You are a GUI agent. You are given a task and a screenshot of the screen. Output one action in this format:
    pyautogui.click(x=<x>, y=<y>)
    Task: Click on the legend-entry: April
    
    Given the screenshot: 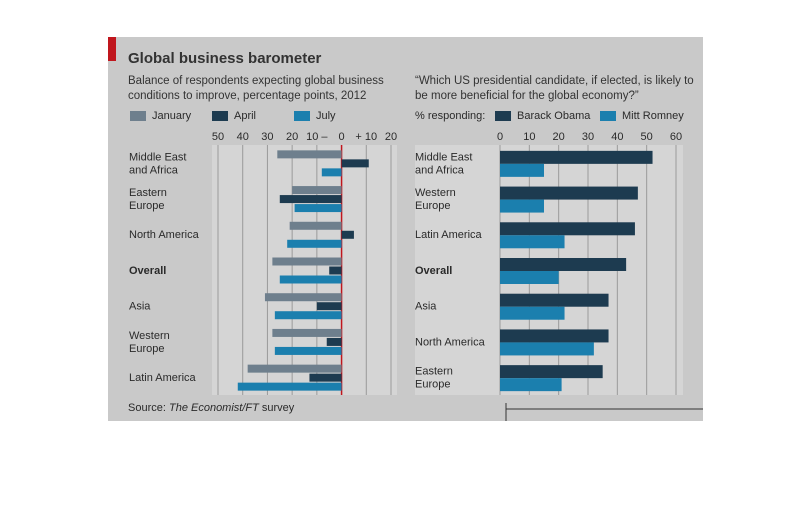 What is the action you would take?
    pyautogui.click(x=245, y=116)
    